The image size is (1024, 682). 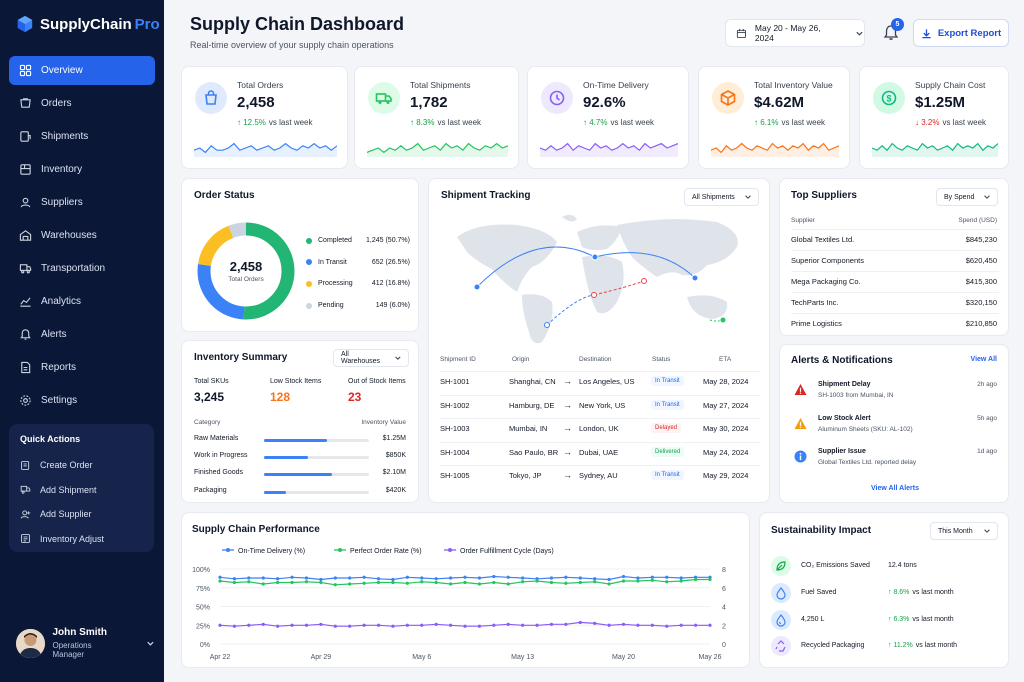 I want to click on sidebar-item-warehouses: Warehouses, so click(x=82, y=235).